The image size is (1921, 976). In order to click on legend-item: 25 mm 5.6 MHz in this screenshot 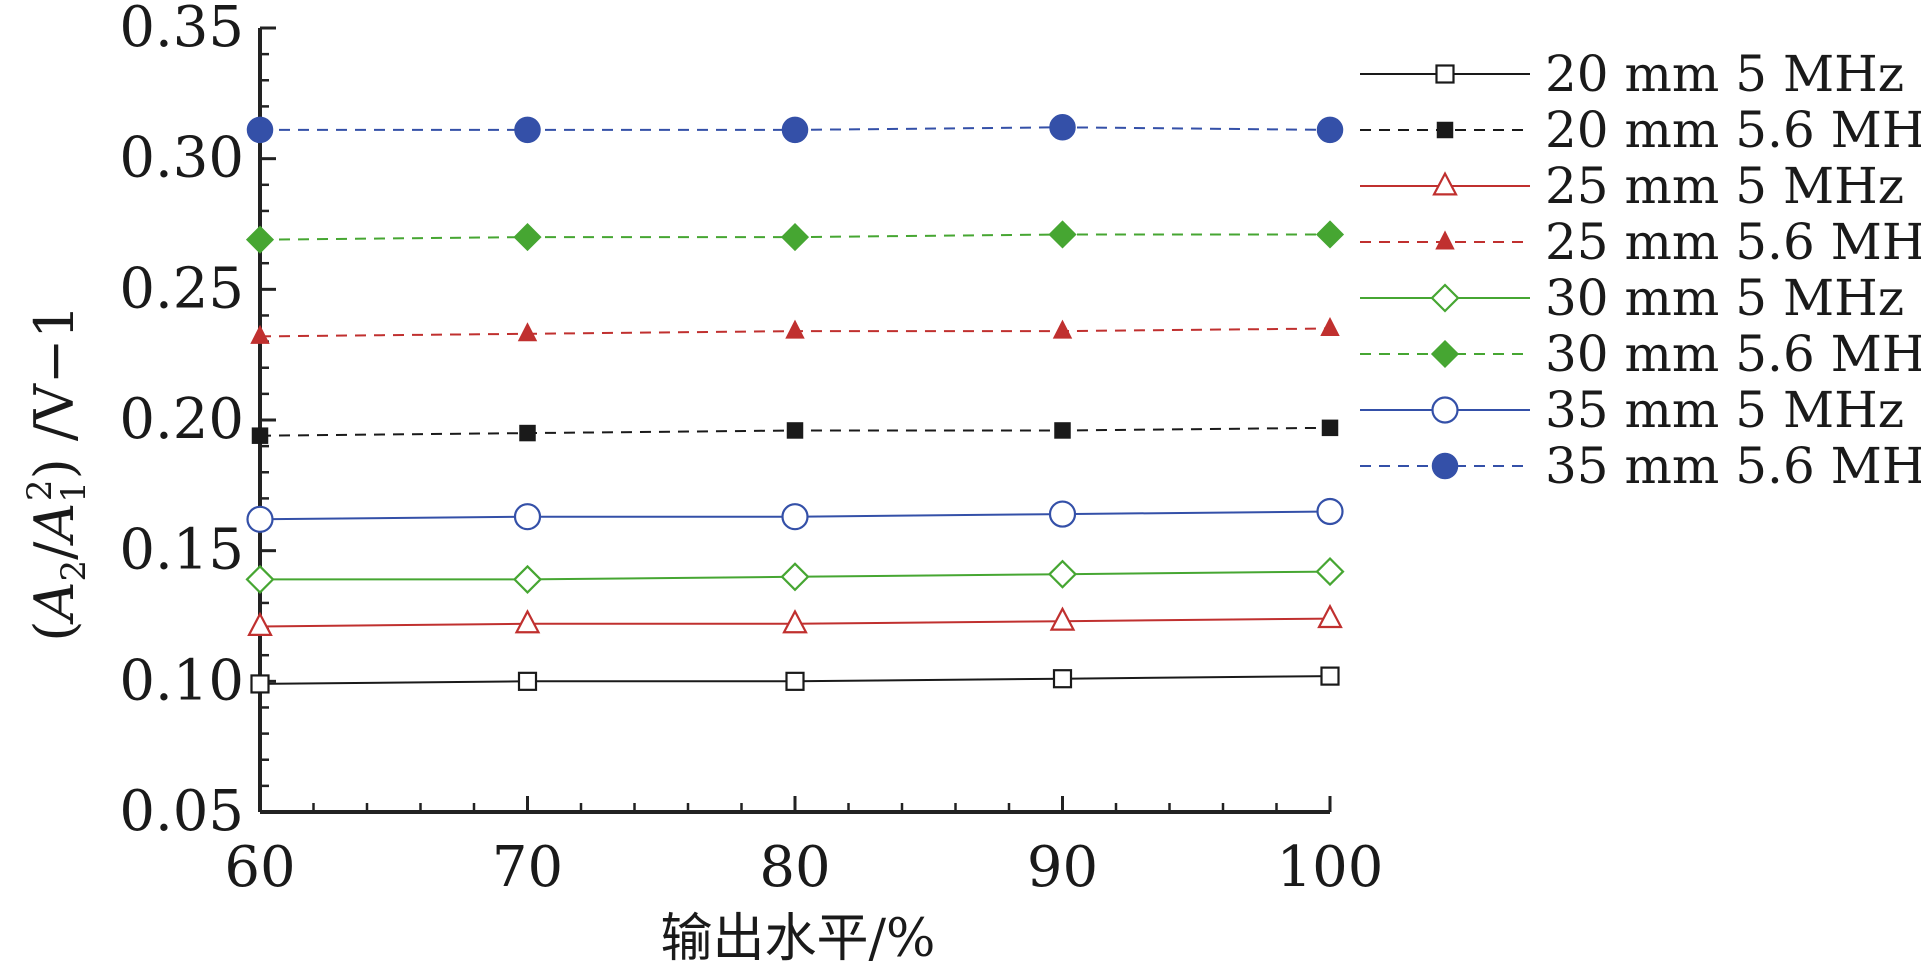, I will do `click(1640, 242)`.